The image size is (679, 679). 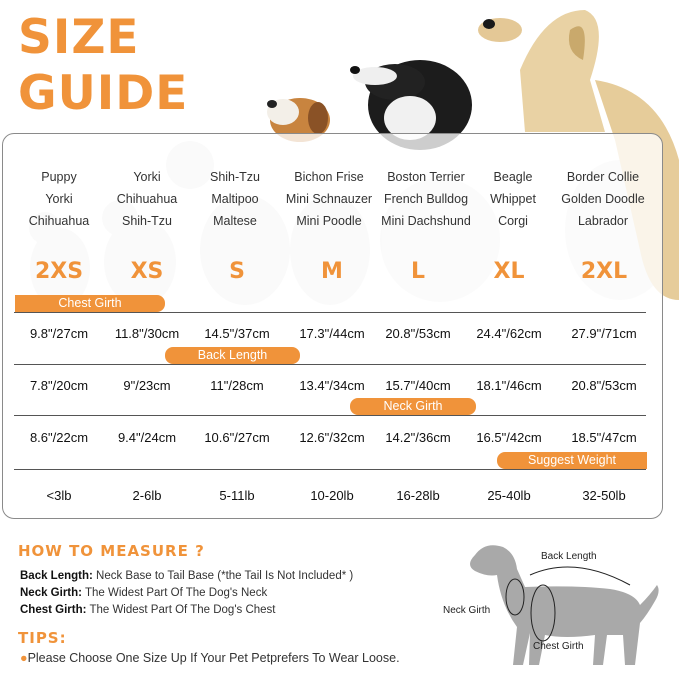 What do you see at coordinates (332, 495) in the screenshot?
I see `table-cell: 10-20lb` at bounding box center [332, 495].